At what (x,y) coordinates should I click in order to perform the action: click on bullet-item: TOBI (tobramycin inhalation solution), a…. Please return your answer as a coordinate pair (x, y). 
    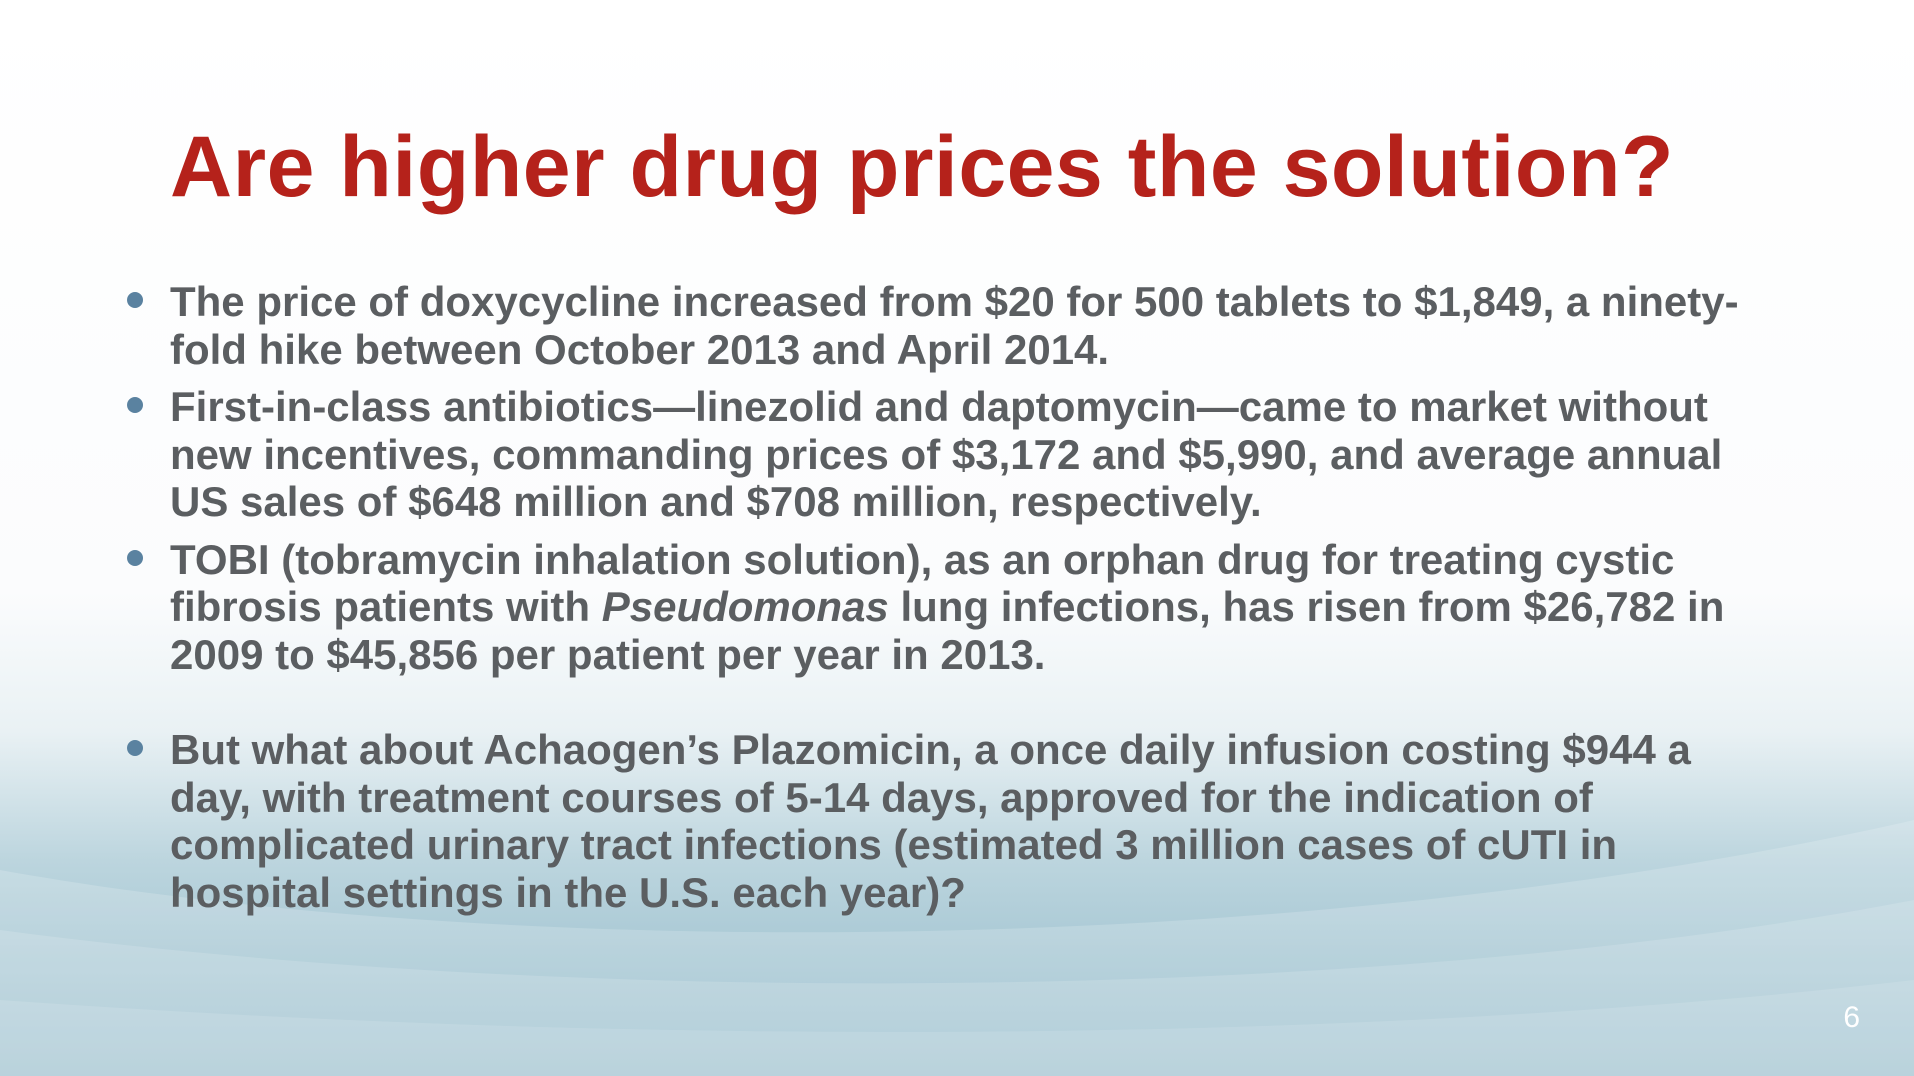
    Looking at the image, I should click on (933, 607).